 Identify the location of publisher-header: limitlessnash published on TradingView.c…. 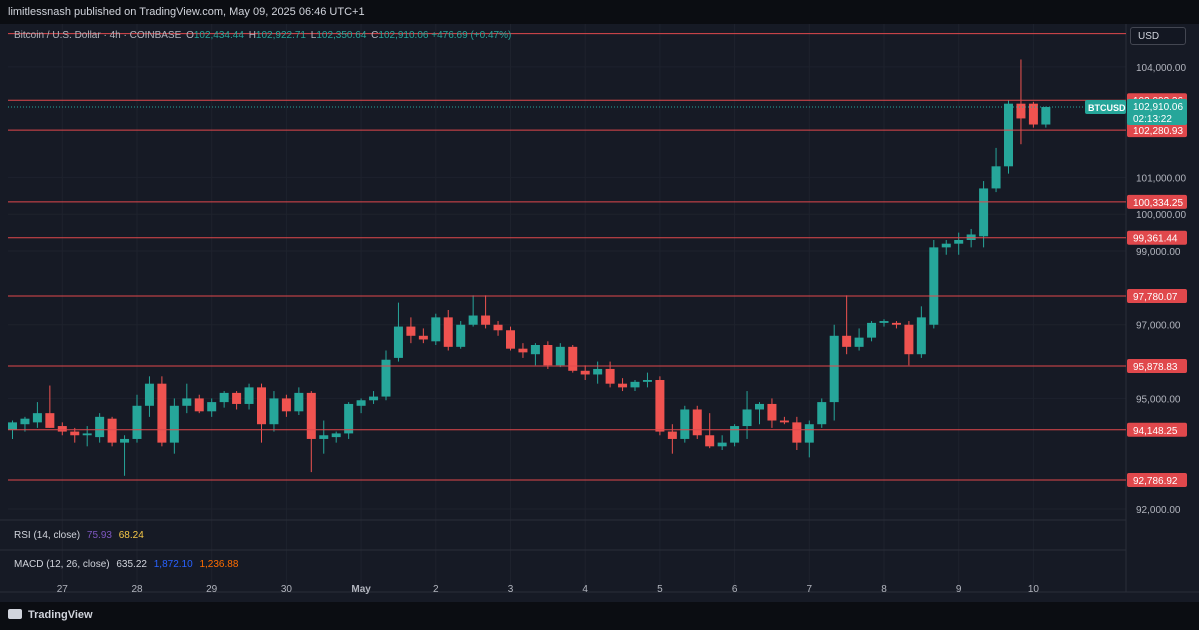
(599, 12).